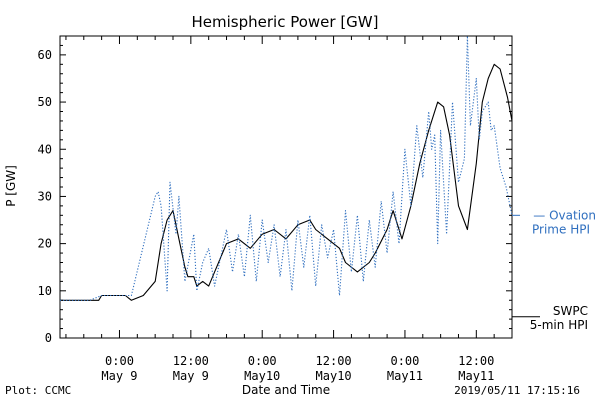 This screenshot has width=600, height=400. What do you see at coordinates (48, 338) in the screenshot?
I see `y-tick-label: 0` at bounding box center [48, 338].